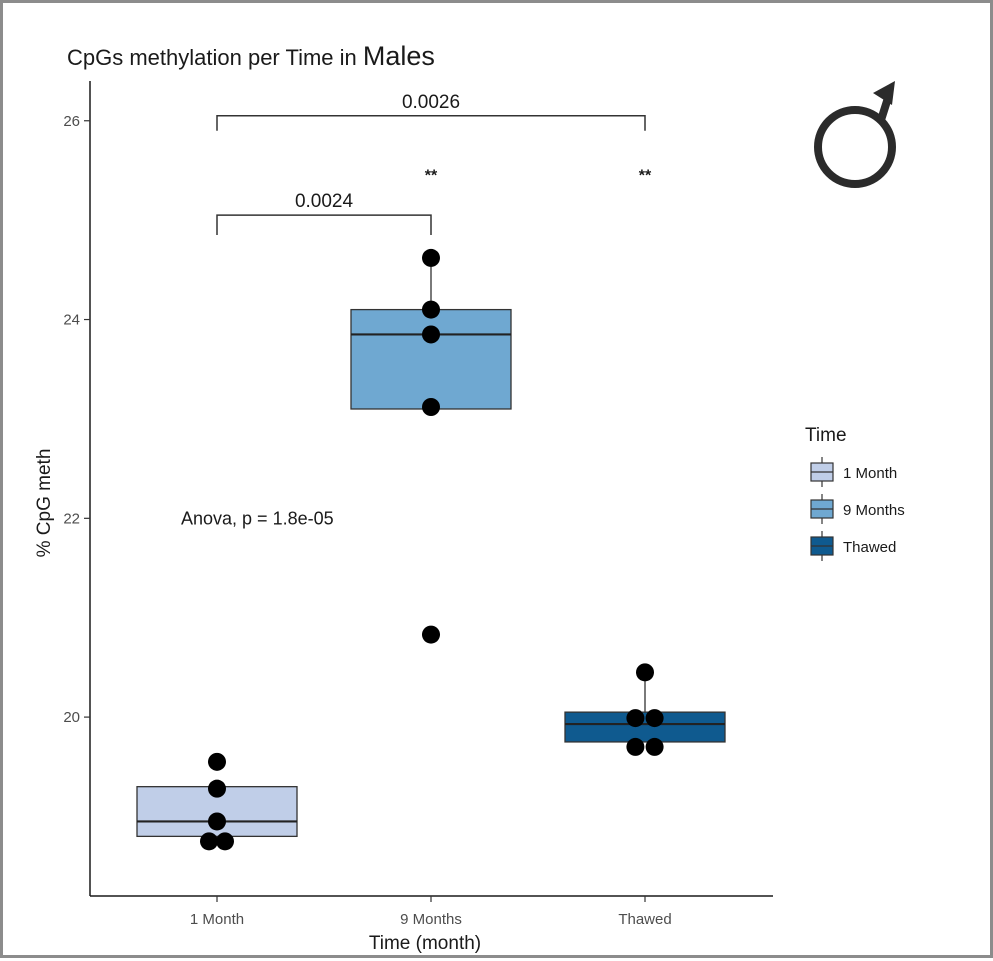 The image size is (993, 961). I want to click on legend-label: 1 Month, so click(870, 473).